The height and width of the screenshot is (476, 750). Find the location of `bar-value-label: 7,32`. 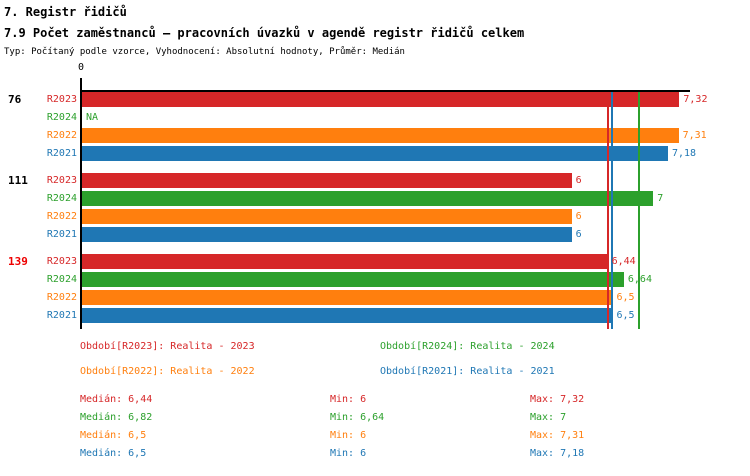

bar-value-label: 7,32 is located at coordinates (695, 99).